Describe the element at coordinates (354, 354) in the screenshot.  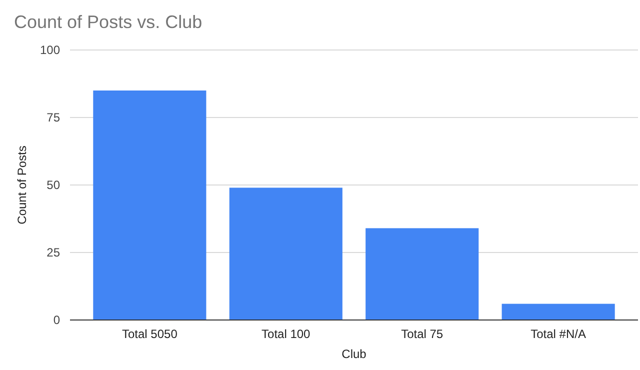
I see `x-axis-title: Club` at that location.